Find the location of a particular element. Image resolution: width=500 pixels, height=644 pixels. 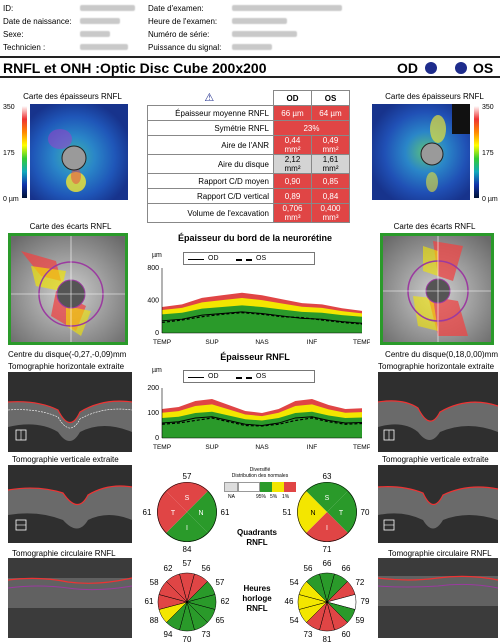

serial-label: Numéro de série: is located at coordinates (179, 34).